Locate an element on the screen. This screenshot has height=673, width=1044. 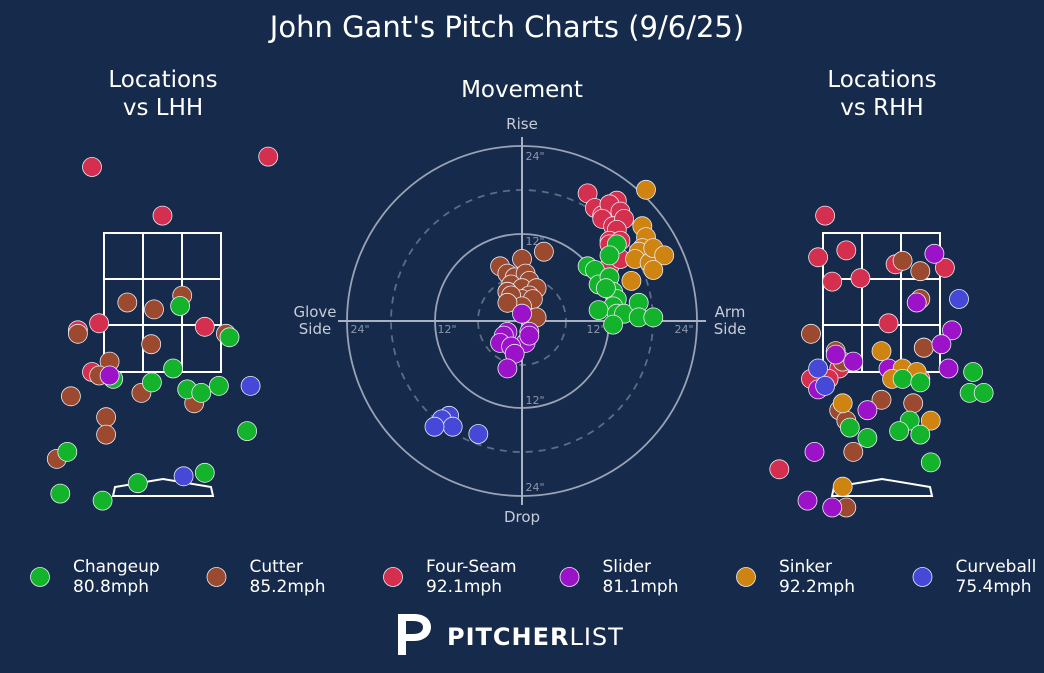
legend-pitch-changeup: Changeup is located at coordinates (116, 567).